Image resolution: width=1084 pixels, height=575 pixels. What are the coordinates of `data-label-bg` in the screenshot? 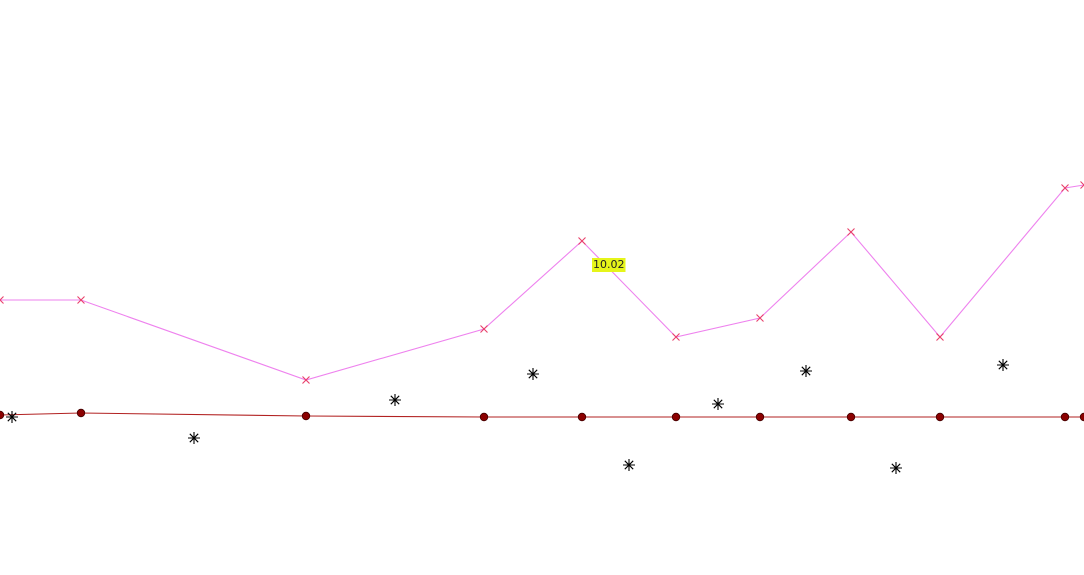 It's located at (609, 265).